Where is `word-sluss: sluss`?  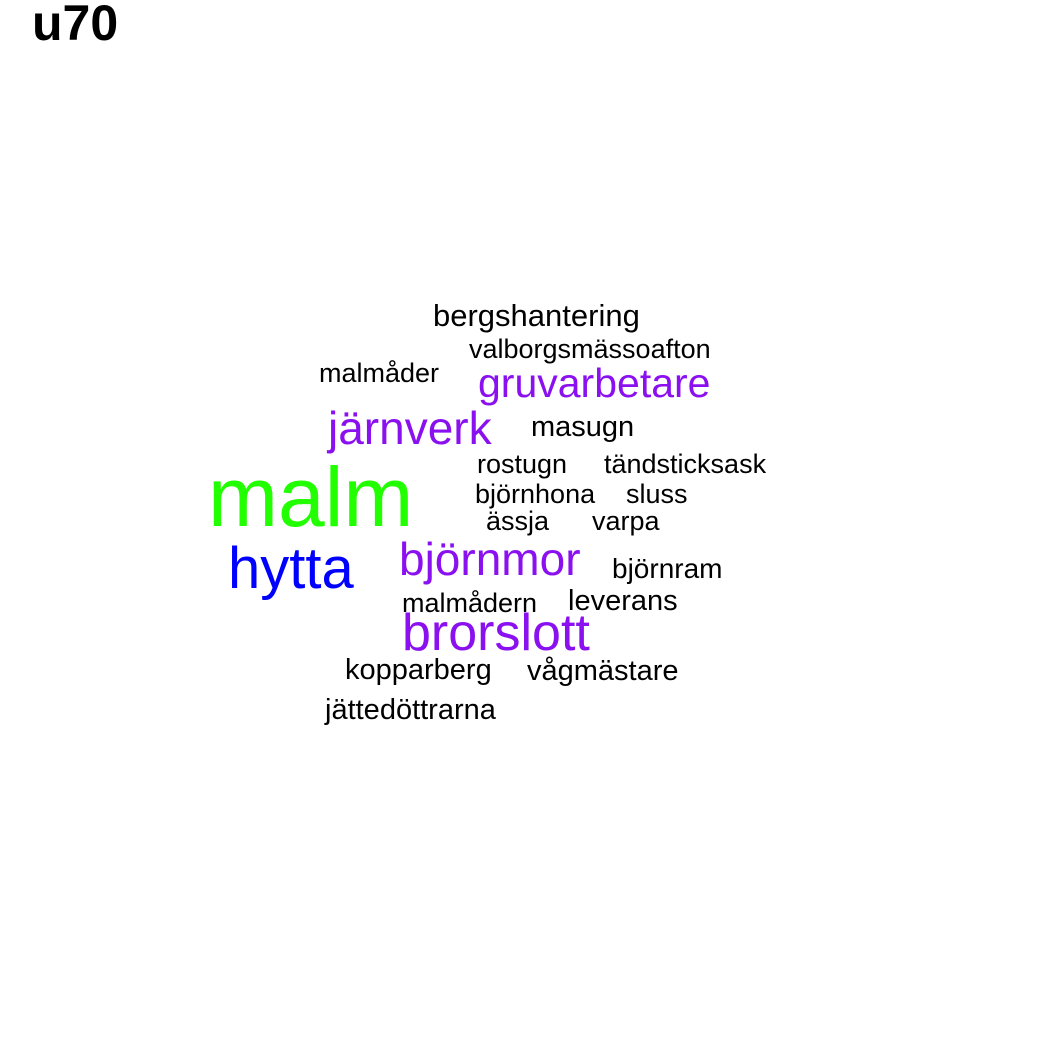 word-sluss: sluss is located at coordinates (657, 494).